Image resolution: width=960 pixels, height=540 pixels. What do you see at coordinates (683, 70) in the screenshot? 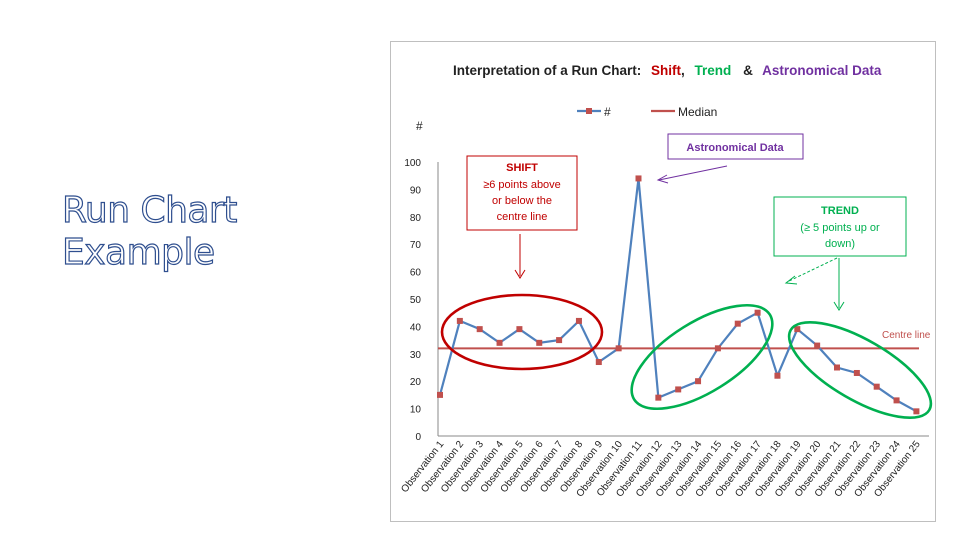
I see `chart-title-comma: ,` at bounding box center [683, 70].